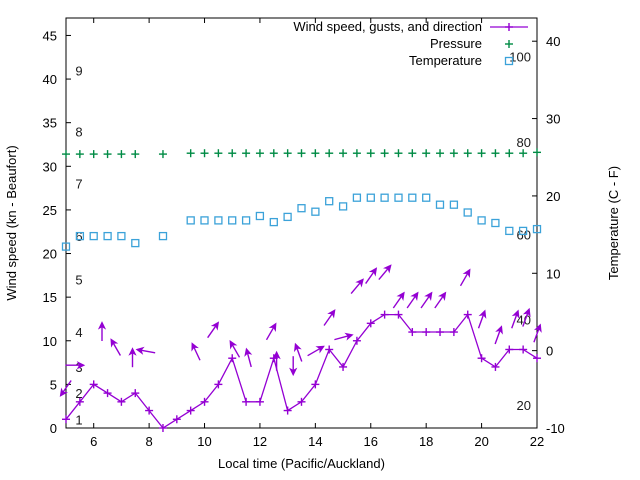  Describe the element at coordinates (524, 142) in the screenshot. I see `fahrenheit-label: 80` at that location.